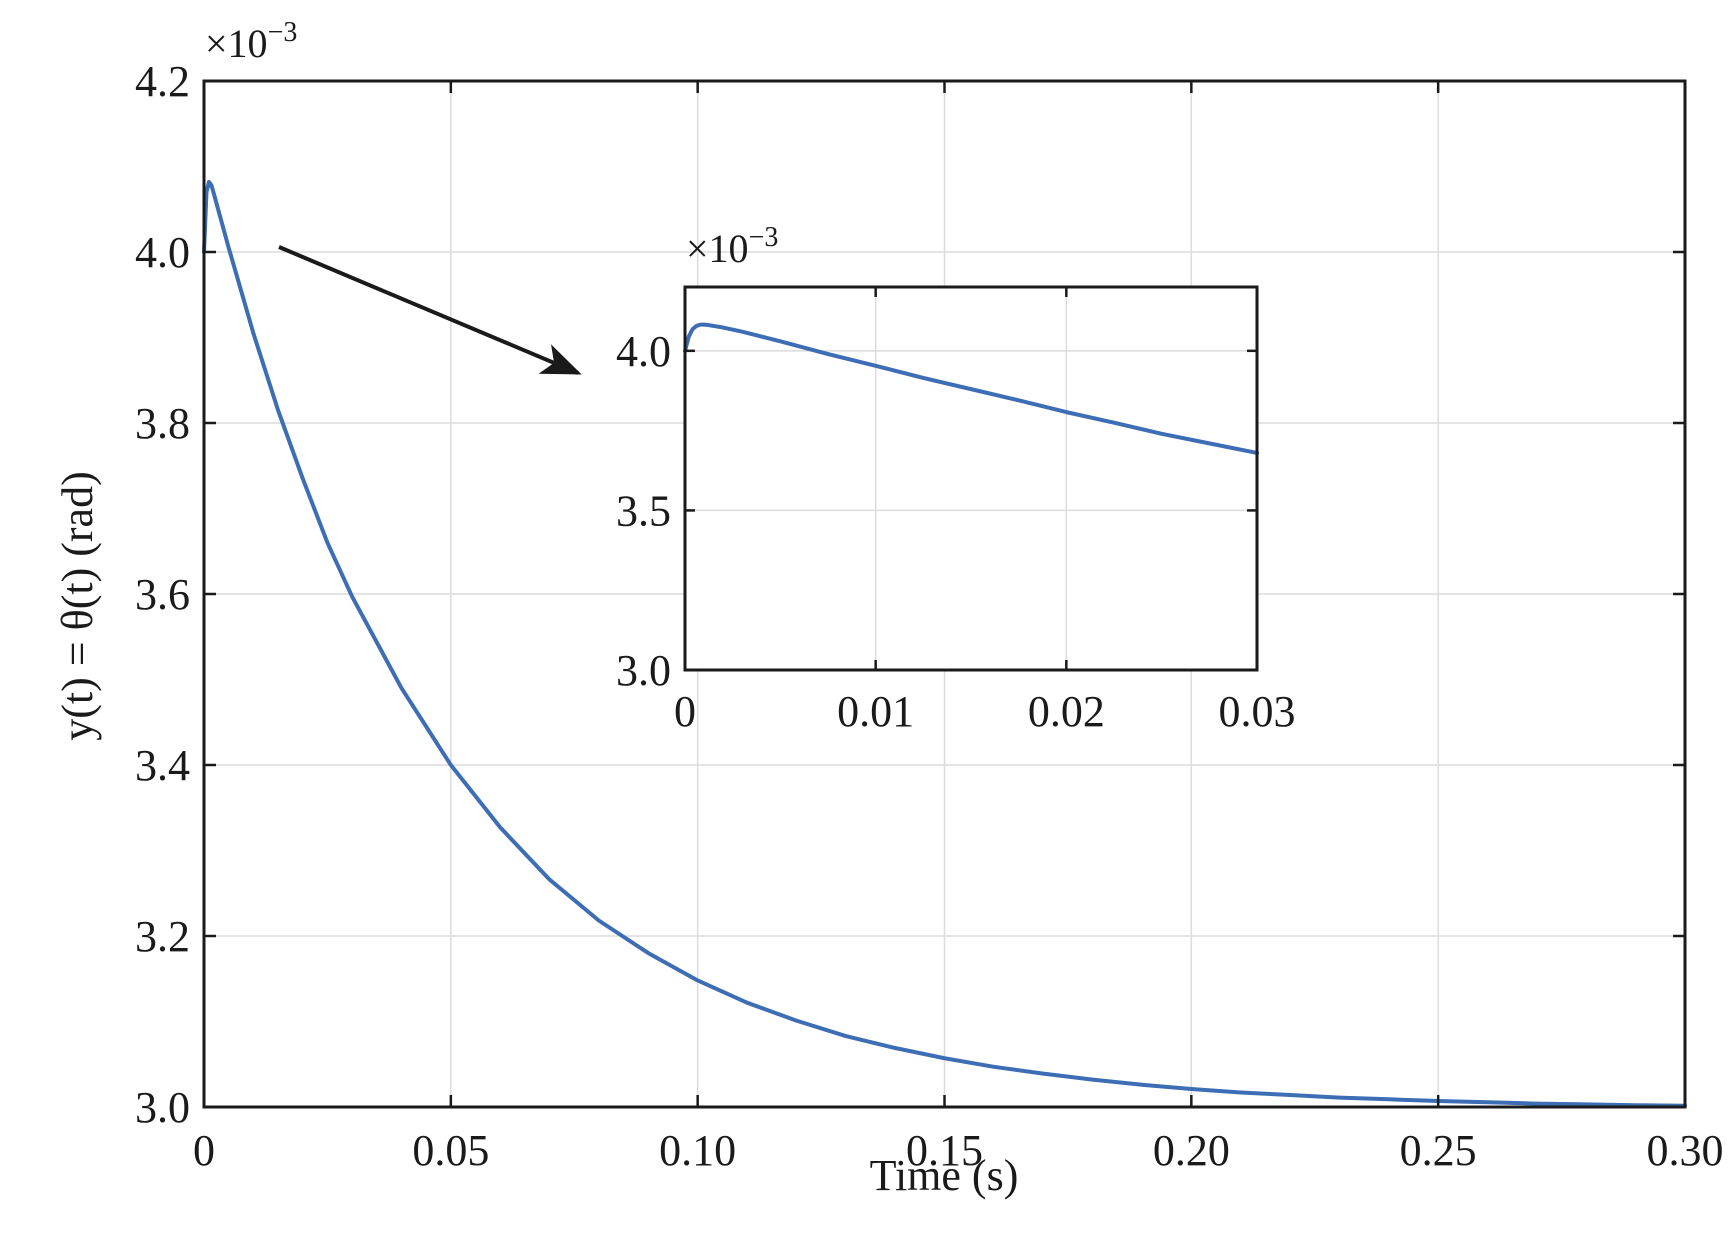 The image size is (1732, 1234). Describe the element at coordinates (643, 670) in the screenshot. I see `inset-y-tick-label: 3.0` at that location.